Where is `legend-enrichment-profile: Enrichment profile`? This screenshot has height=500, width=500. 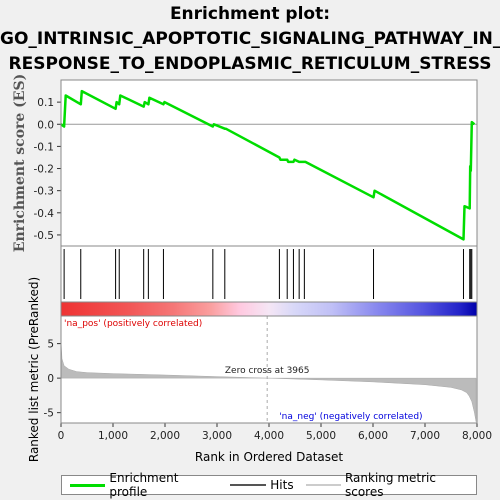
legend-enrichment-profile: Enrichment profile is located at coordinates (144, 485).